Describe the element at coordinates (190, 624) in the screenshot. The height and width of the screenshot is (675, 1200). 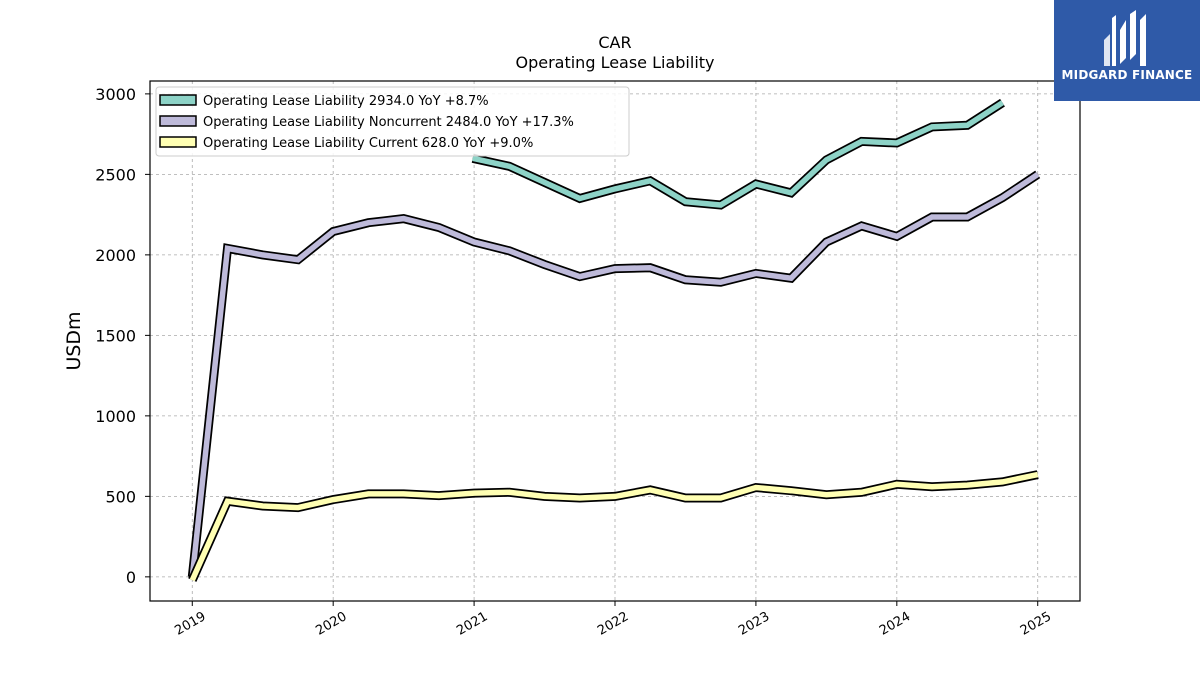
I see `x-tick-label: 2019` at that location.